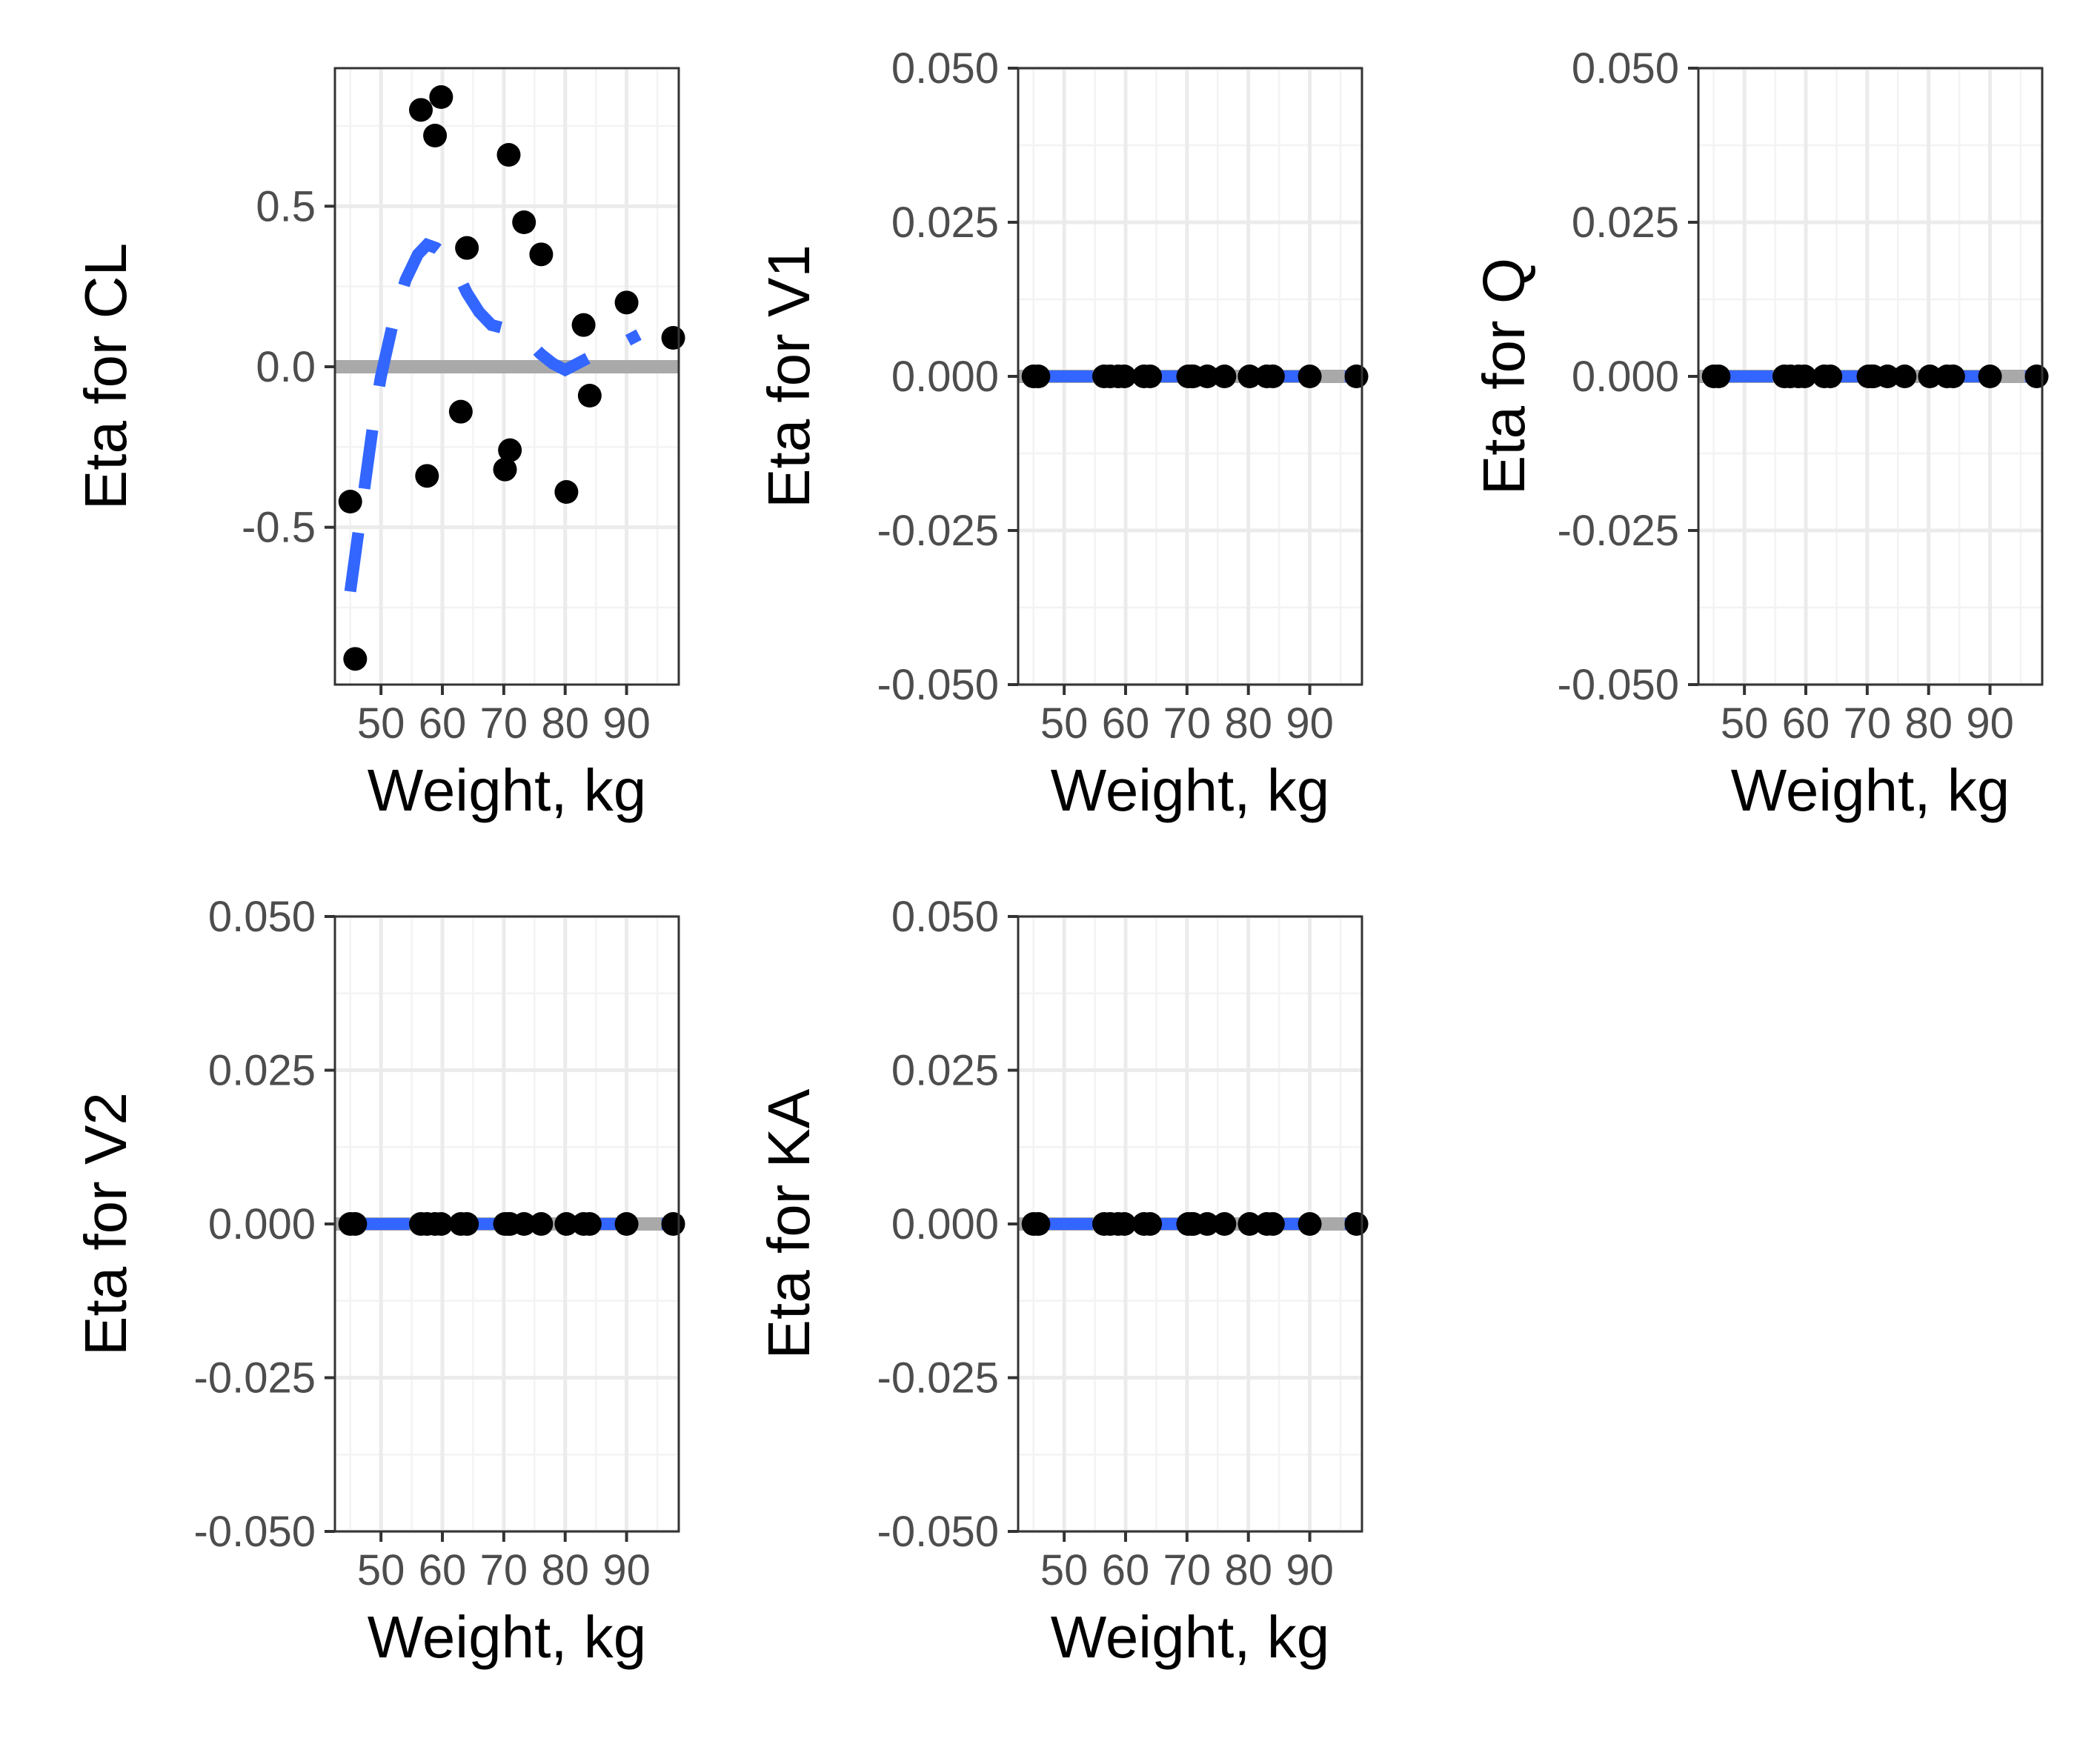 This screenshot has width=2100, height=1750. I want to click on y-axis-title: Eta for V1, so click(789, 376).